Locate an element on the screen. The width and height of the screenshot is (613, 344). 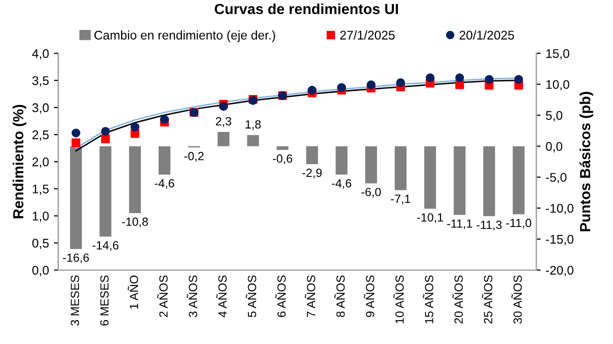
data-label: -0,2 is located at coordinates (194, 157).